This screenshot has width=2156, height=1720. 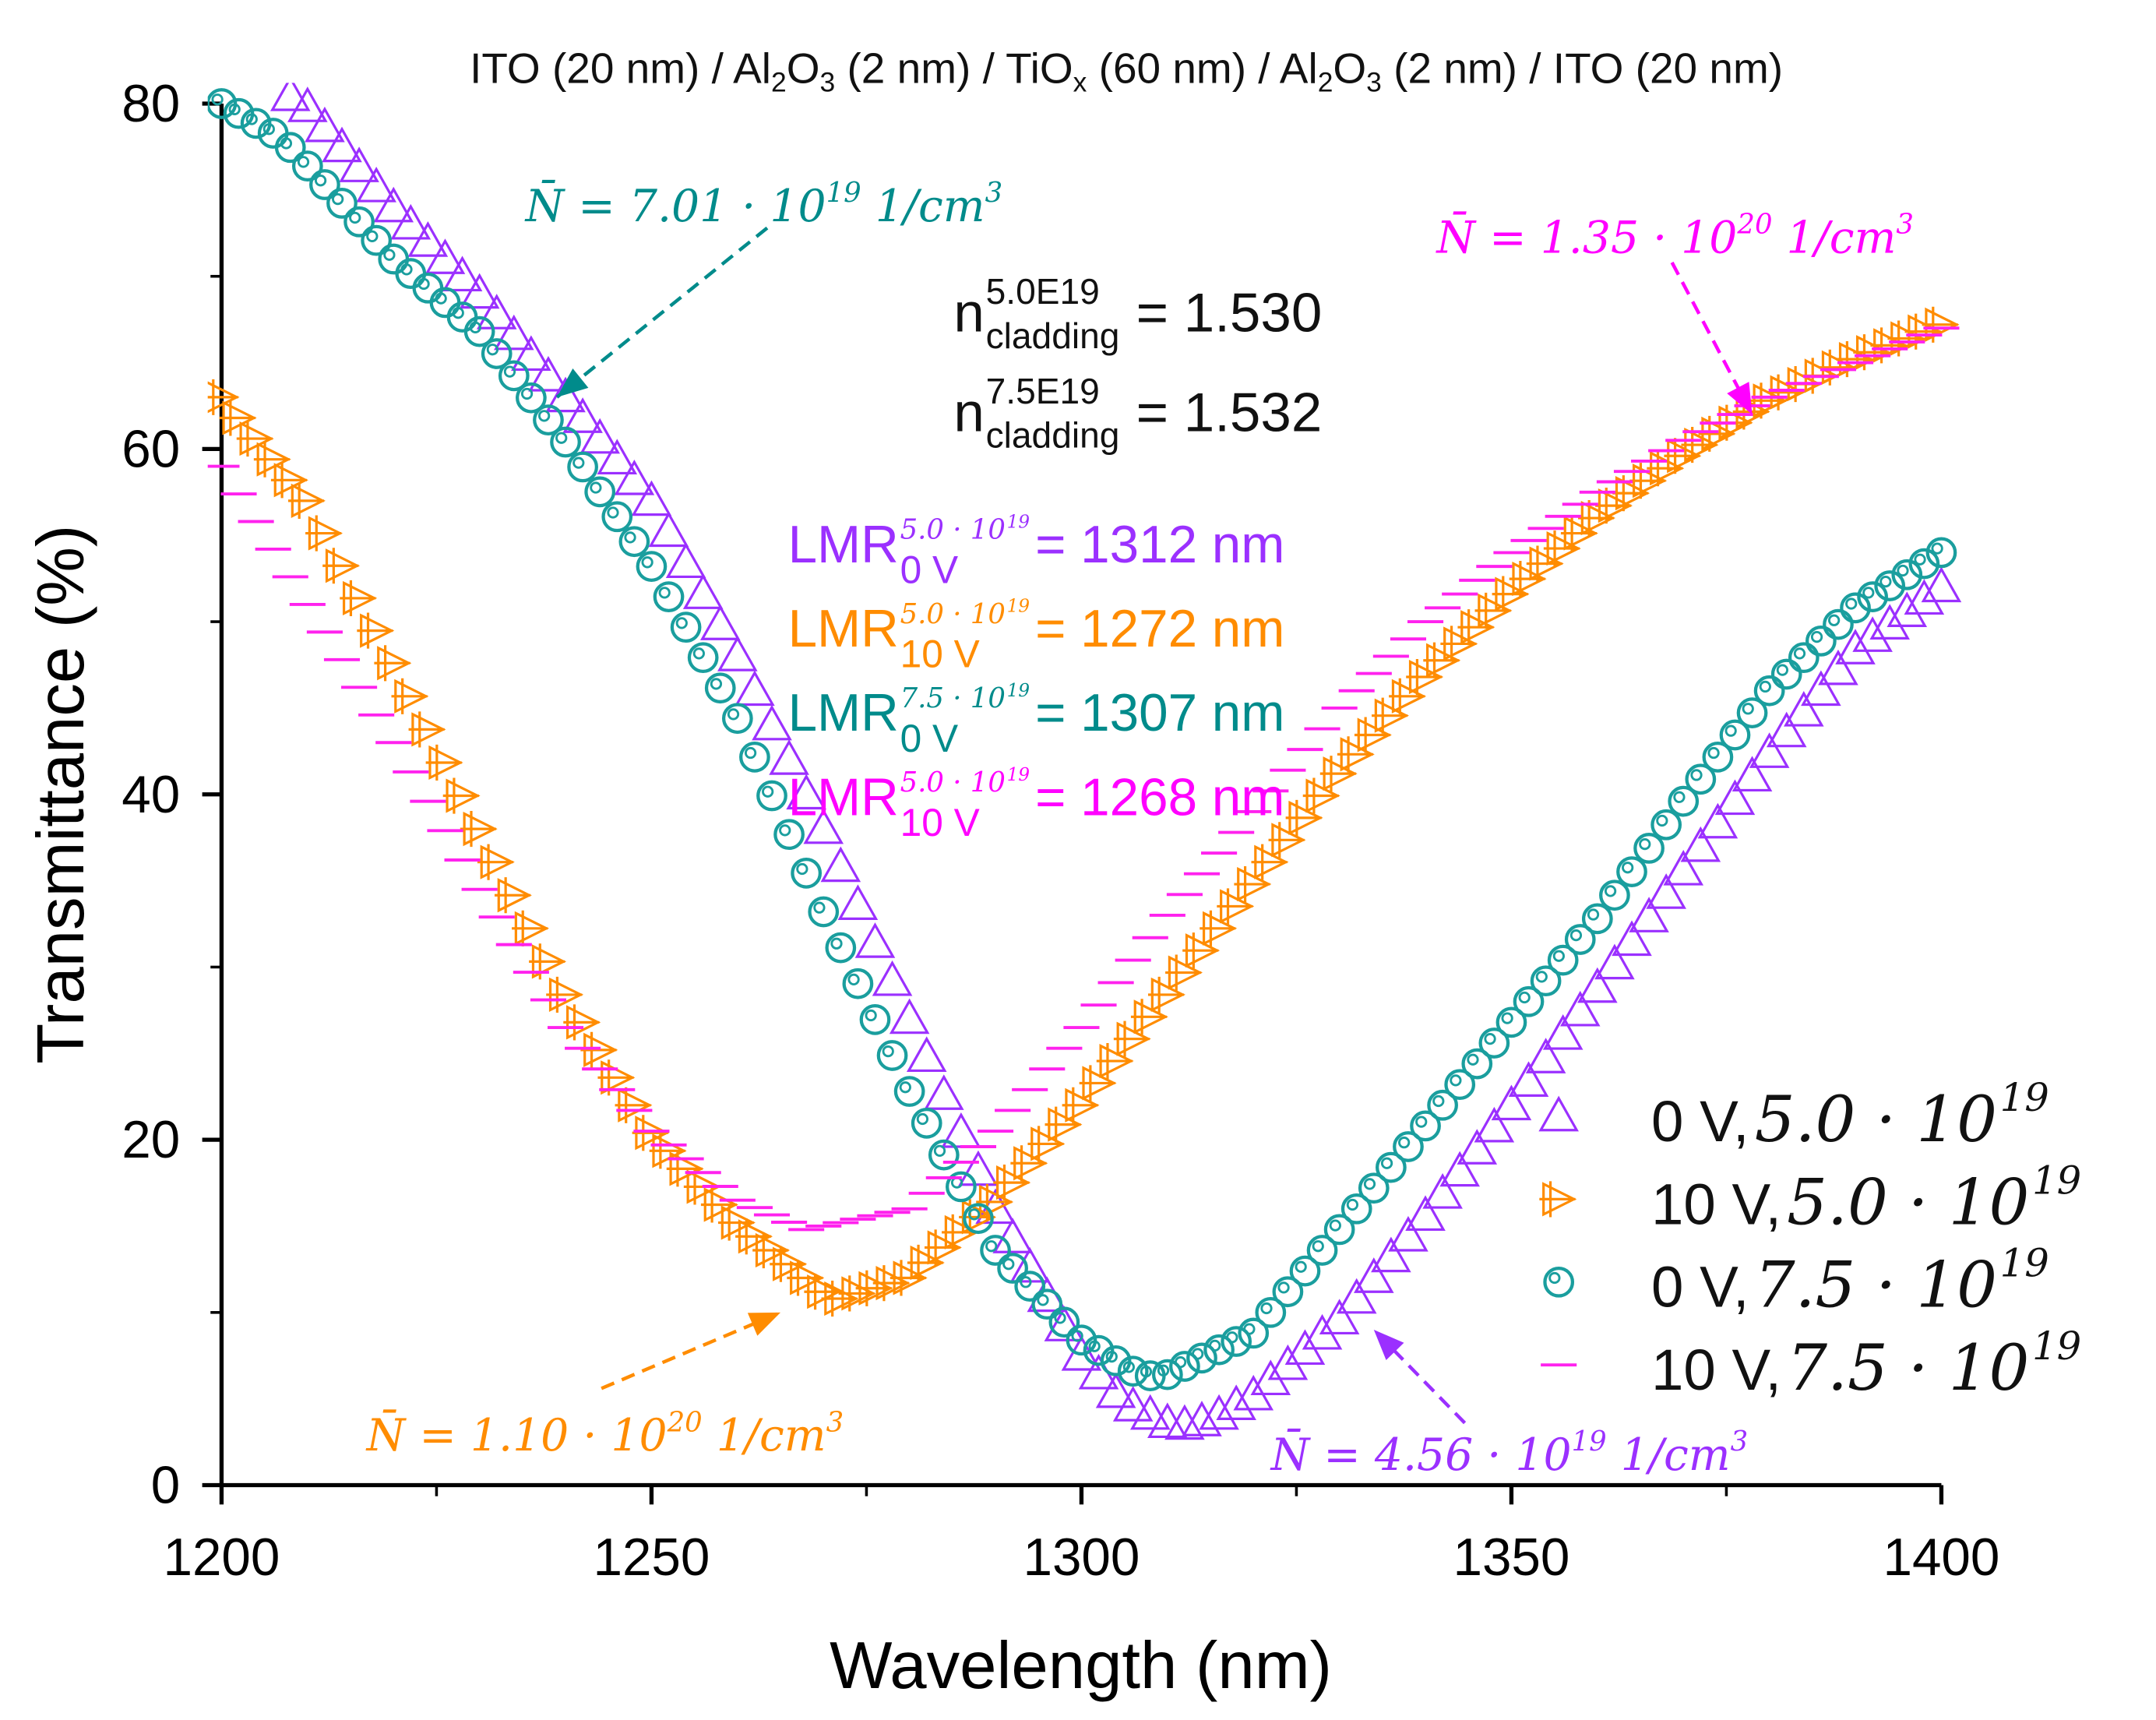 I want to click on cladding-value: = 1.530, so click(x=1229, y=313).